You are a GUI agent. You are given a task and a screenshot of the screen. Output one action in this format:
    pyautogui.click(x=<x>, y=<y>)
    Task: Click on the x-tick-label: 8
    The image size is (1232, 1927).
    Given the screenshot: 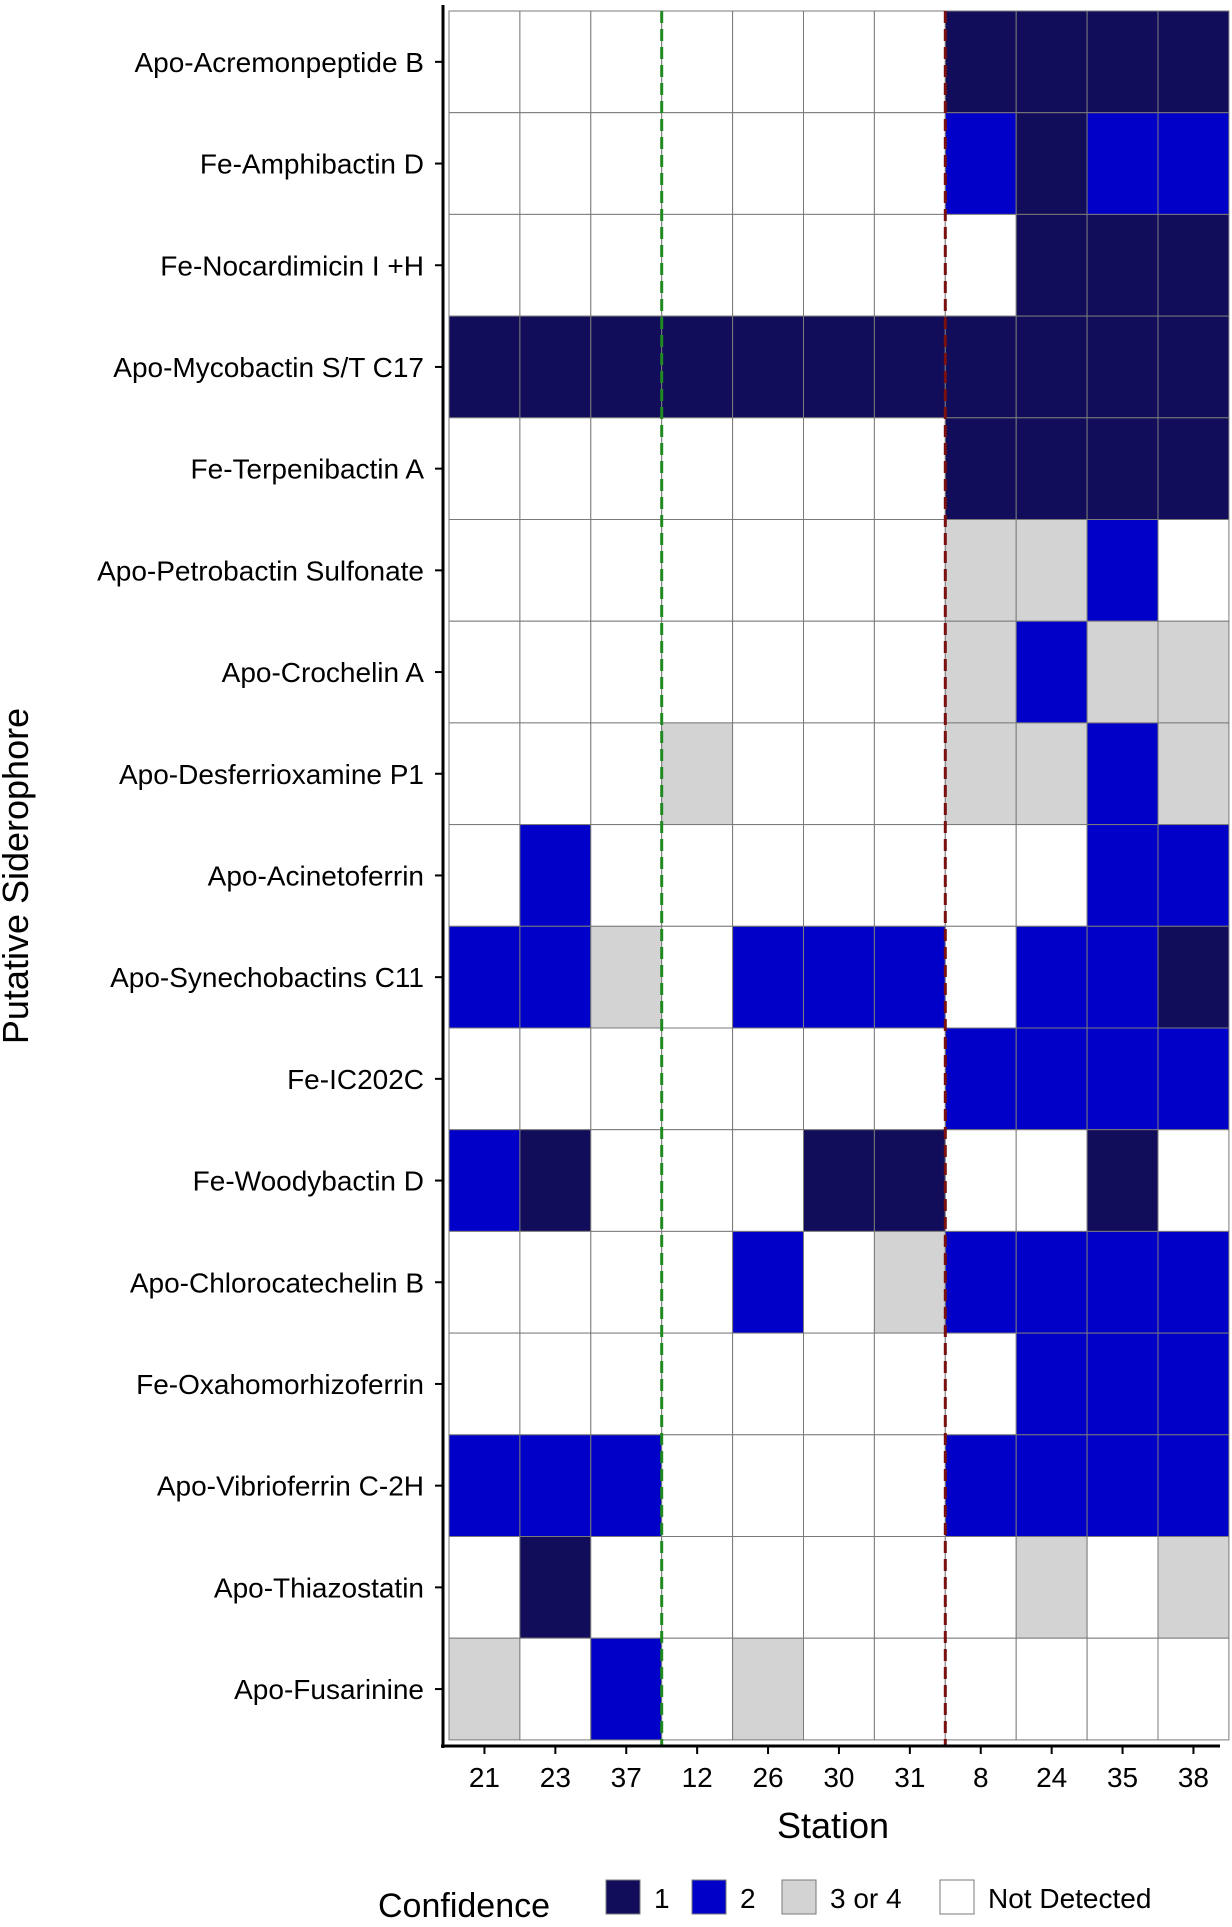 What is the action you would take?
    pyautogui.click(x=981, y=1777)
    